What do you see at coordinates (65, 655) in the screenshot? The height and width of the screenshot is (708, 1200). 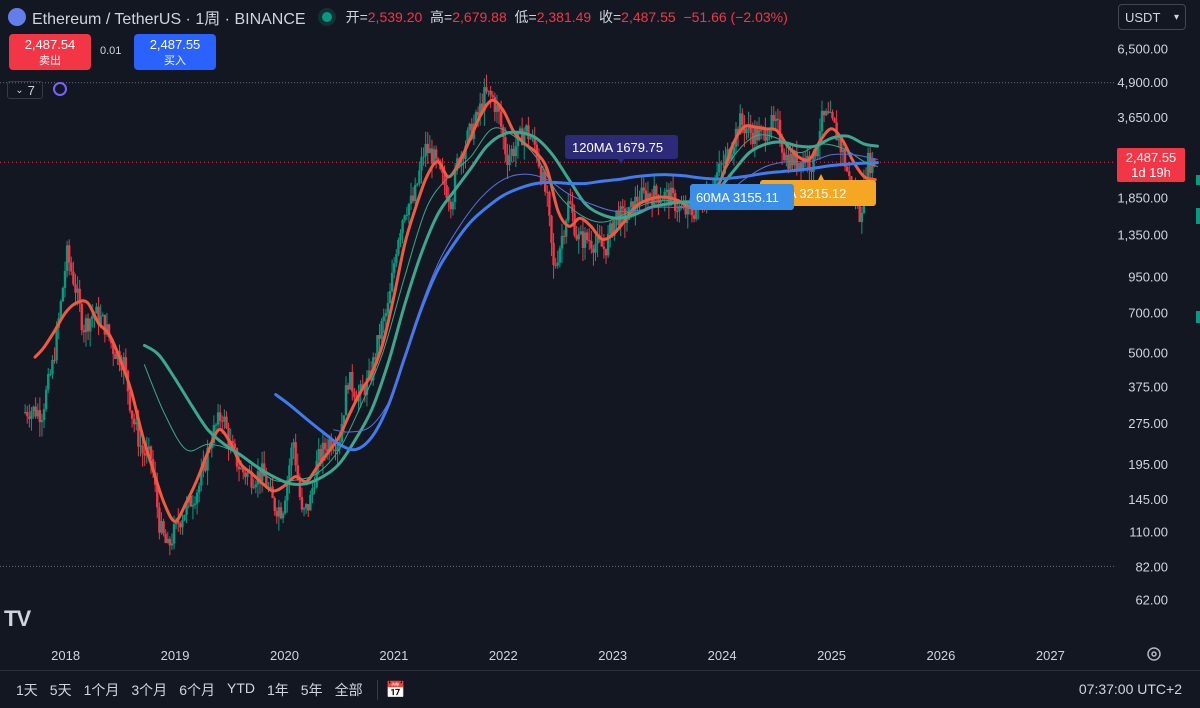 I see `x-tick-label: 2018` at bounding box center [65, 655].